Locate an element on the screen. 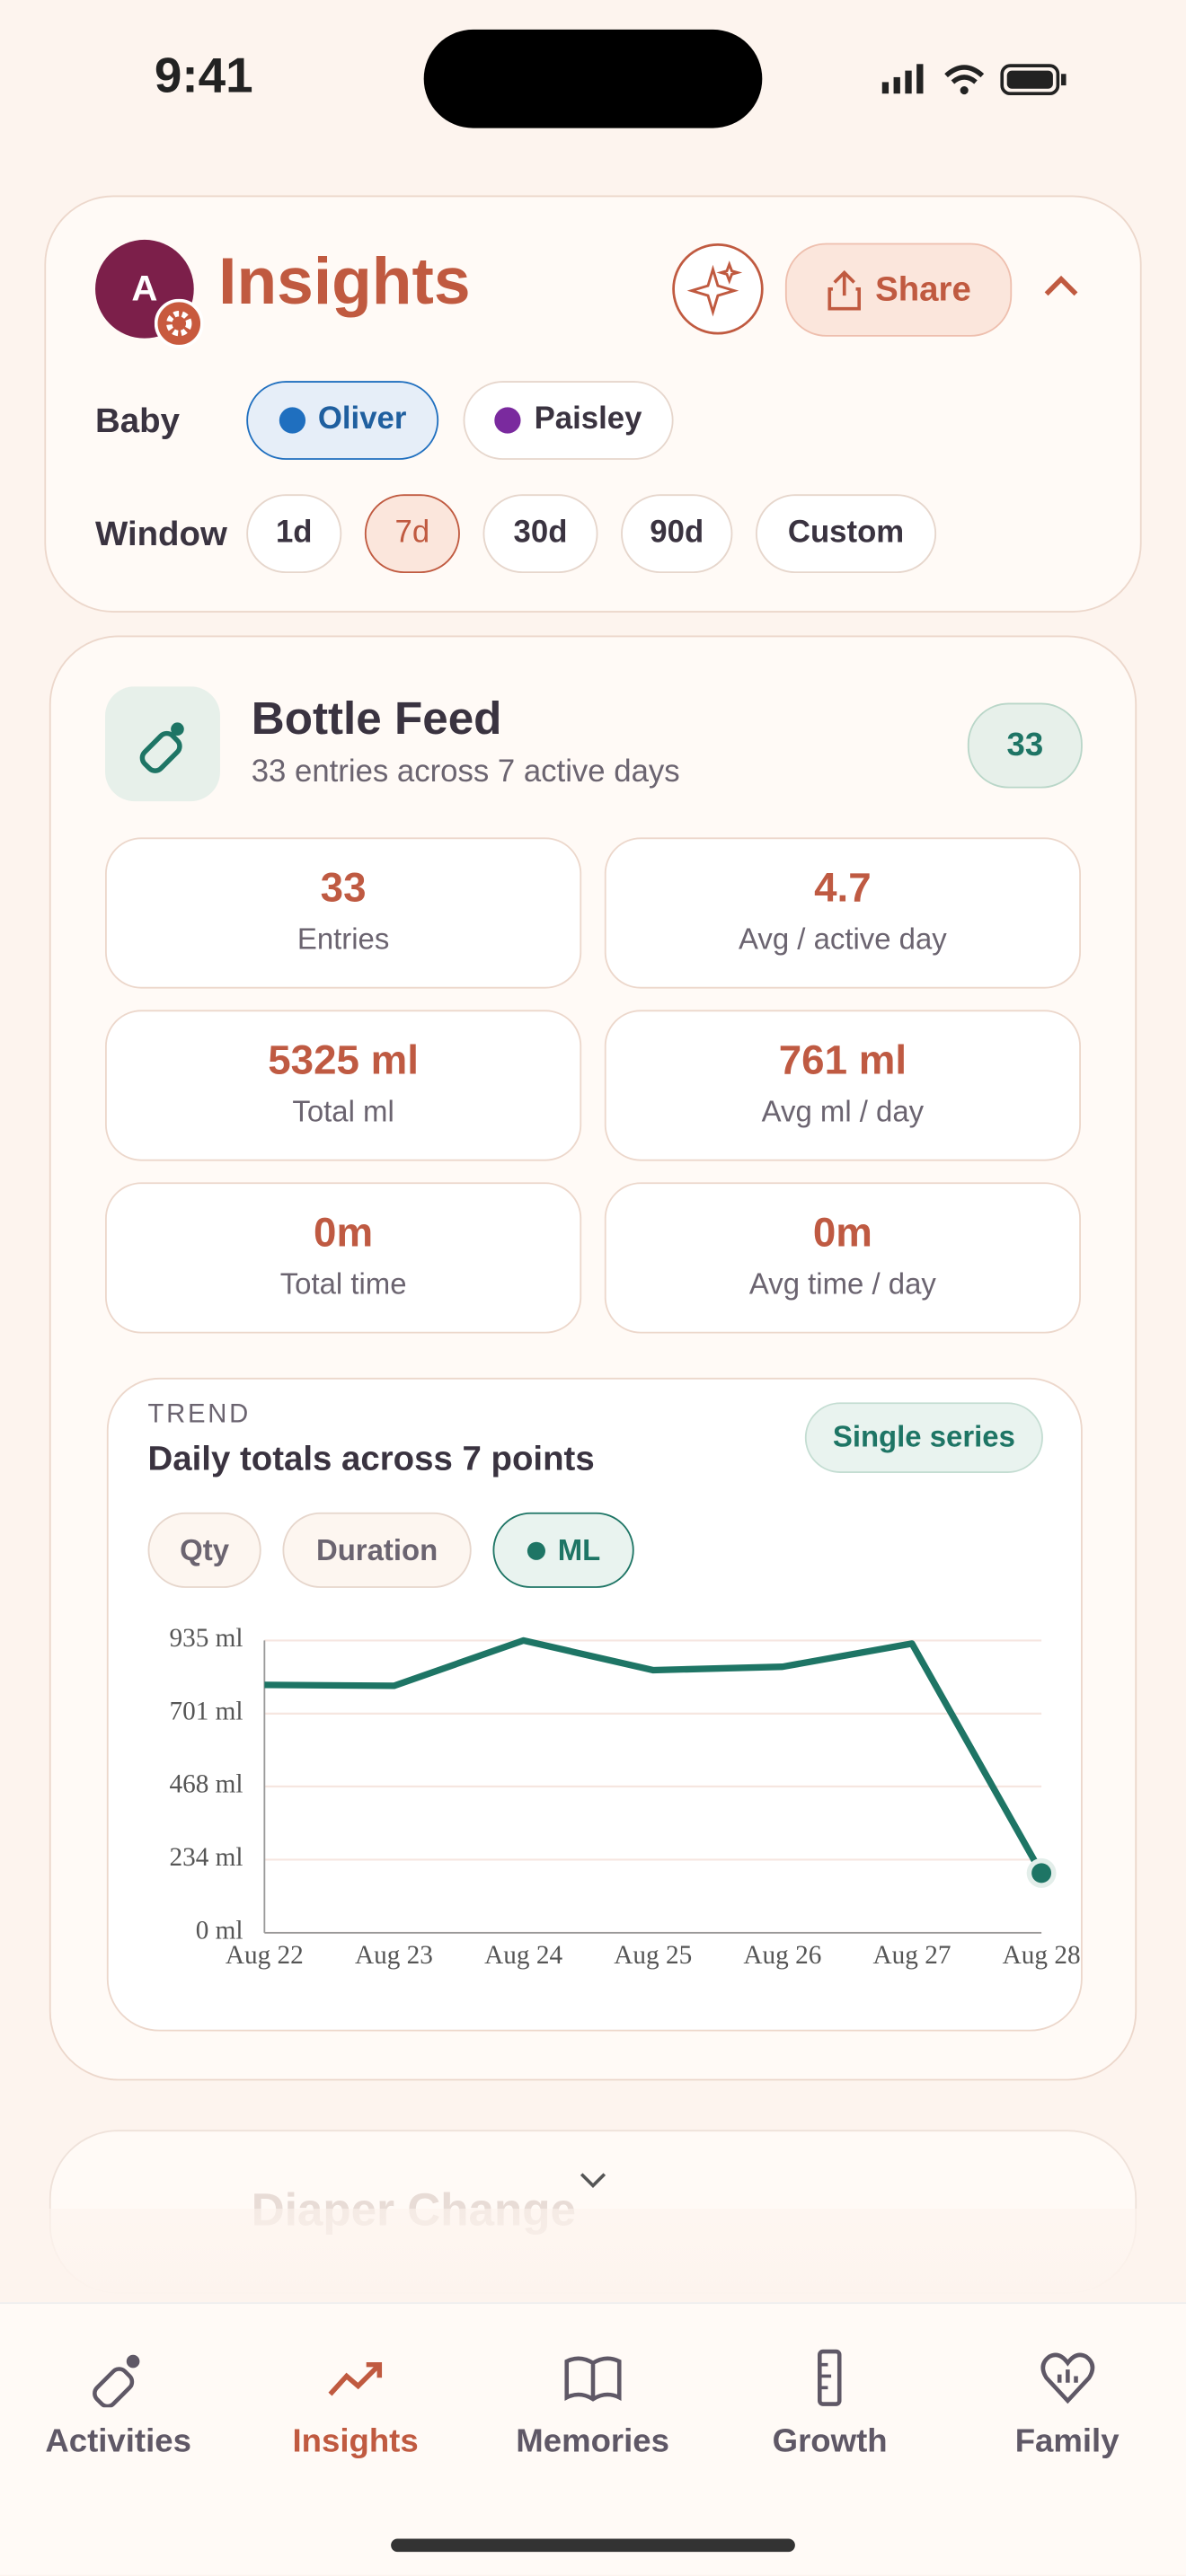 This screenshot has height=2576, width=1186. y-tick-label: 234 ml is located at coordinates (206, 1857).